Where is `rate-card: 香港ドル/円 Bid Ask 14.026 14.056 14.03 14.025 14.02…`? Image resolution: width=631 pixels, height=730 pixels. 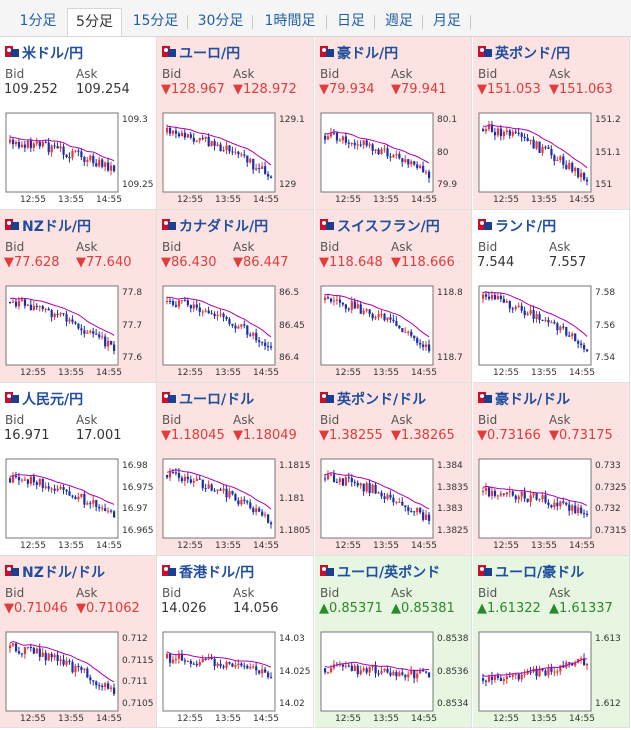
rate-card: 香港ドル/円 Bid Ask 14.026 14.056 14.03 14.025 14.02… is located at coordinates (235, 642).